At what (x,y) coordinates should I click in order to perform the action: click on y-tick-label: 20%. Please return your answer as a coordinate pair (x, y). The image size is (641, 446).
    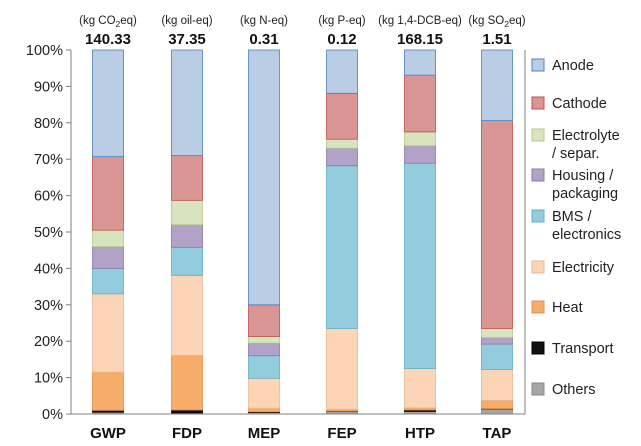
    Looking at the image, I should click on (48, 342).